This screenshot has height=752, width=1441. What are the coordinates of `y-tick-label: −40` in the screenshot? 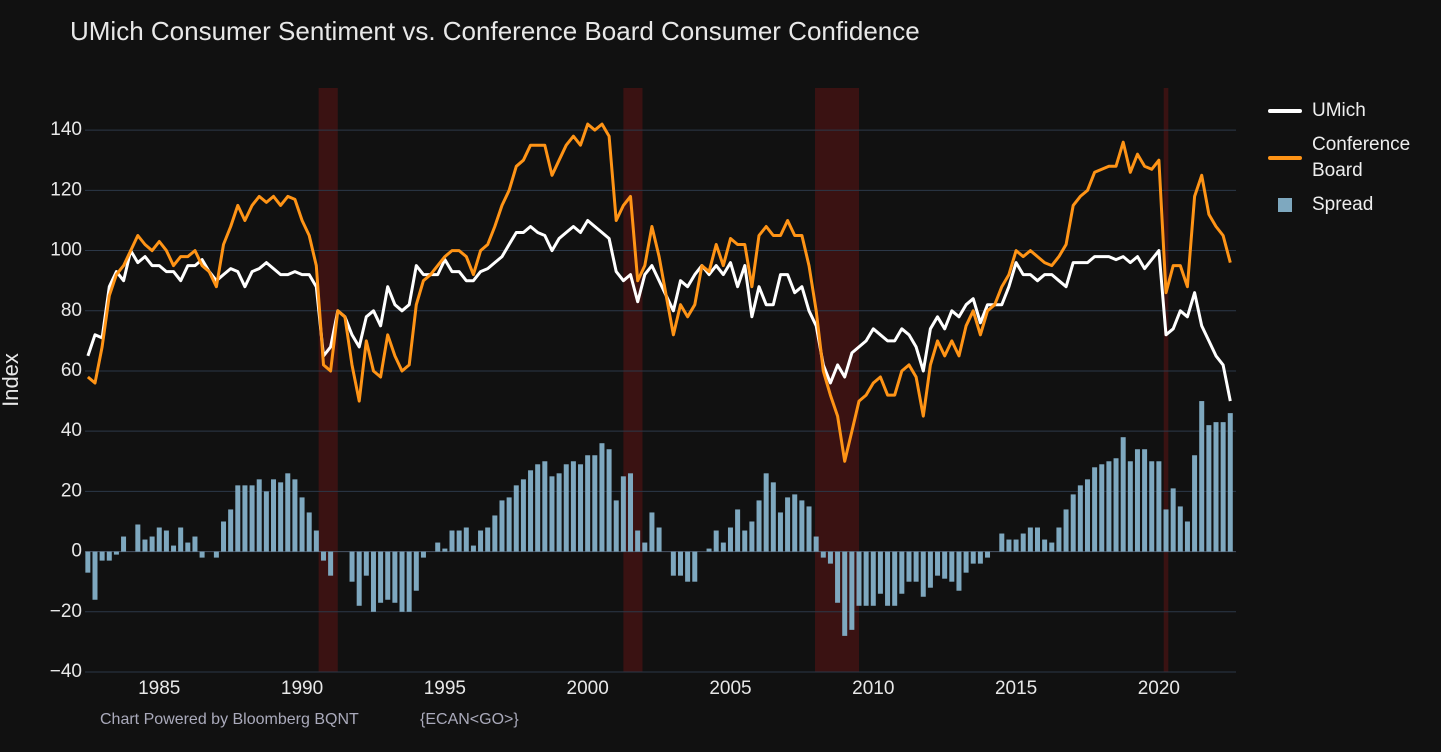 It's located at (66, 671).